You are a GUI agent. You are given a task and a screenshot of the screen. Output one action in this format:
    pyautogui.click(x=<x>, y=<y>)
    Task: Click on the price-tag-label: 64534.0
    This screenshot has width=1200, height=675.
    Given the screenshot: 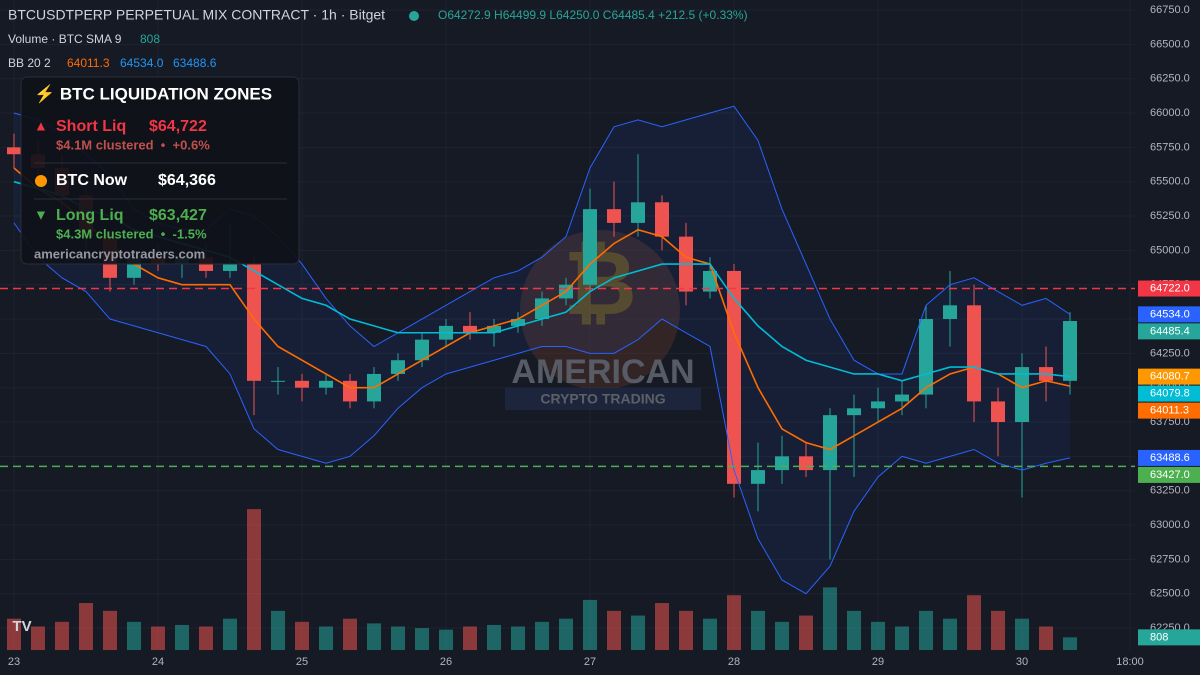 What is the action you would take?
    pyautogui.click(x=1170, y=314)
    